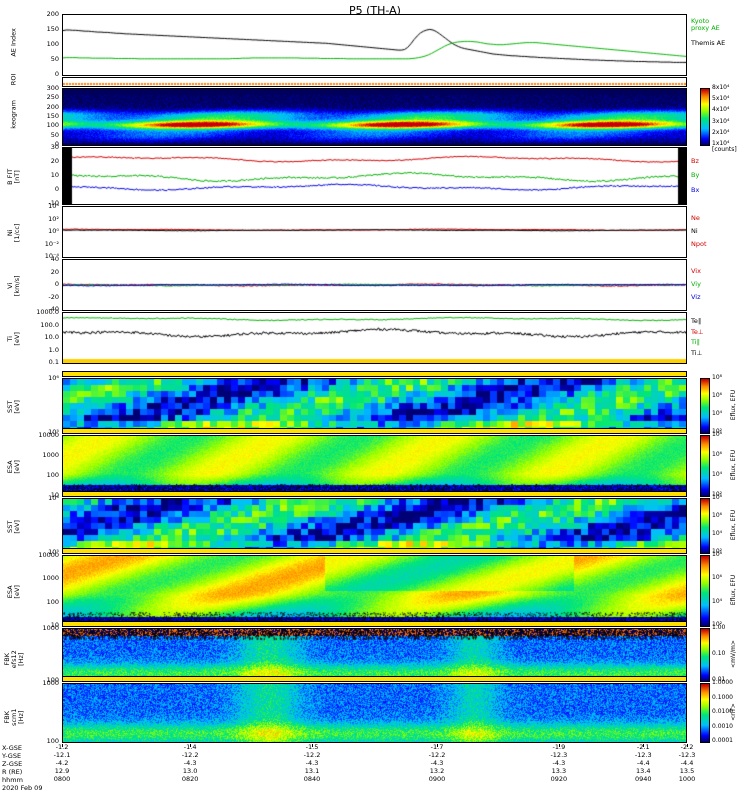  Describe the element at coordinates (705, 117) in the screenshot. I see `keogram-colorbar` at that location.